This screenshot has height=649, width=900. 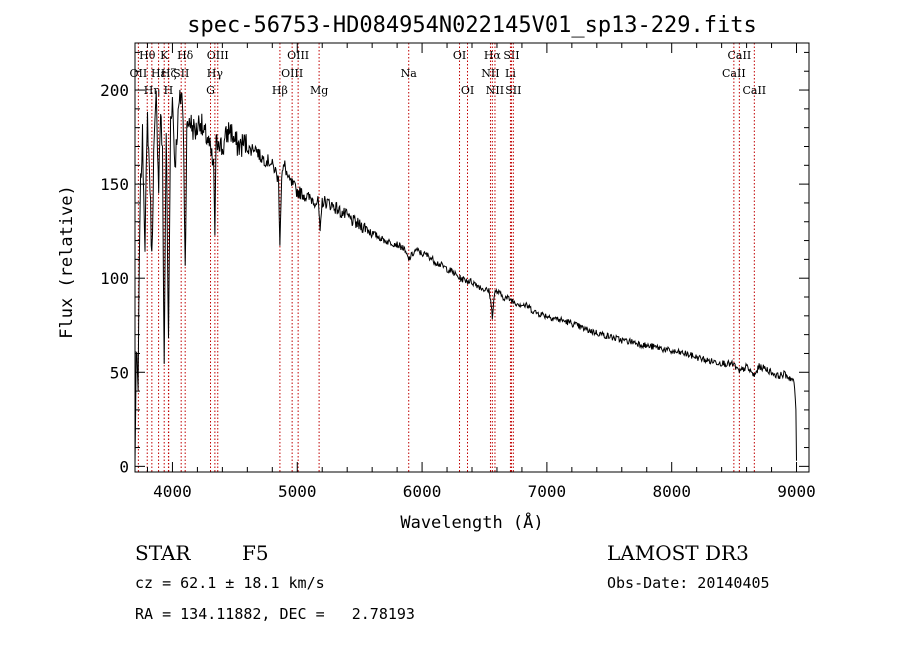 I want to click on line-marker-label: K, so click(x=164, y=55).